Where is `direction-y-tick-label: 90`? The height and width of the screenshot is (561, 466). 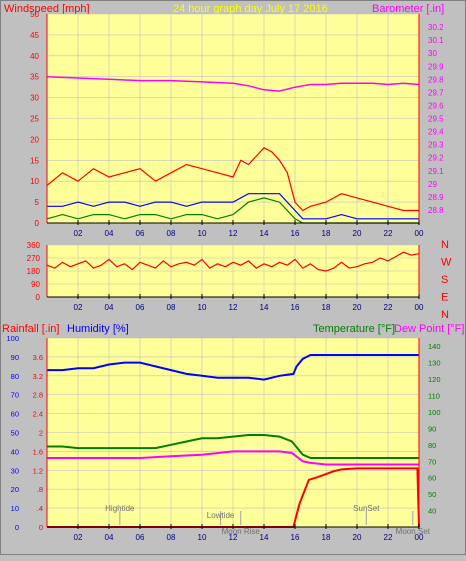
direction-y-tick-label: 90 is located at coordinates (35, 284).